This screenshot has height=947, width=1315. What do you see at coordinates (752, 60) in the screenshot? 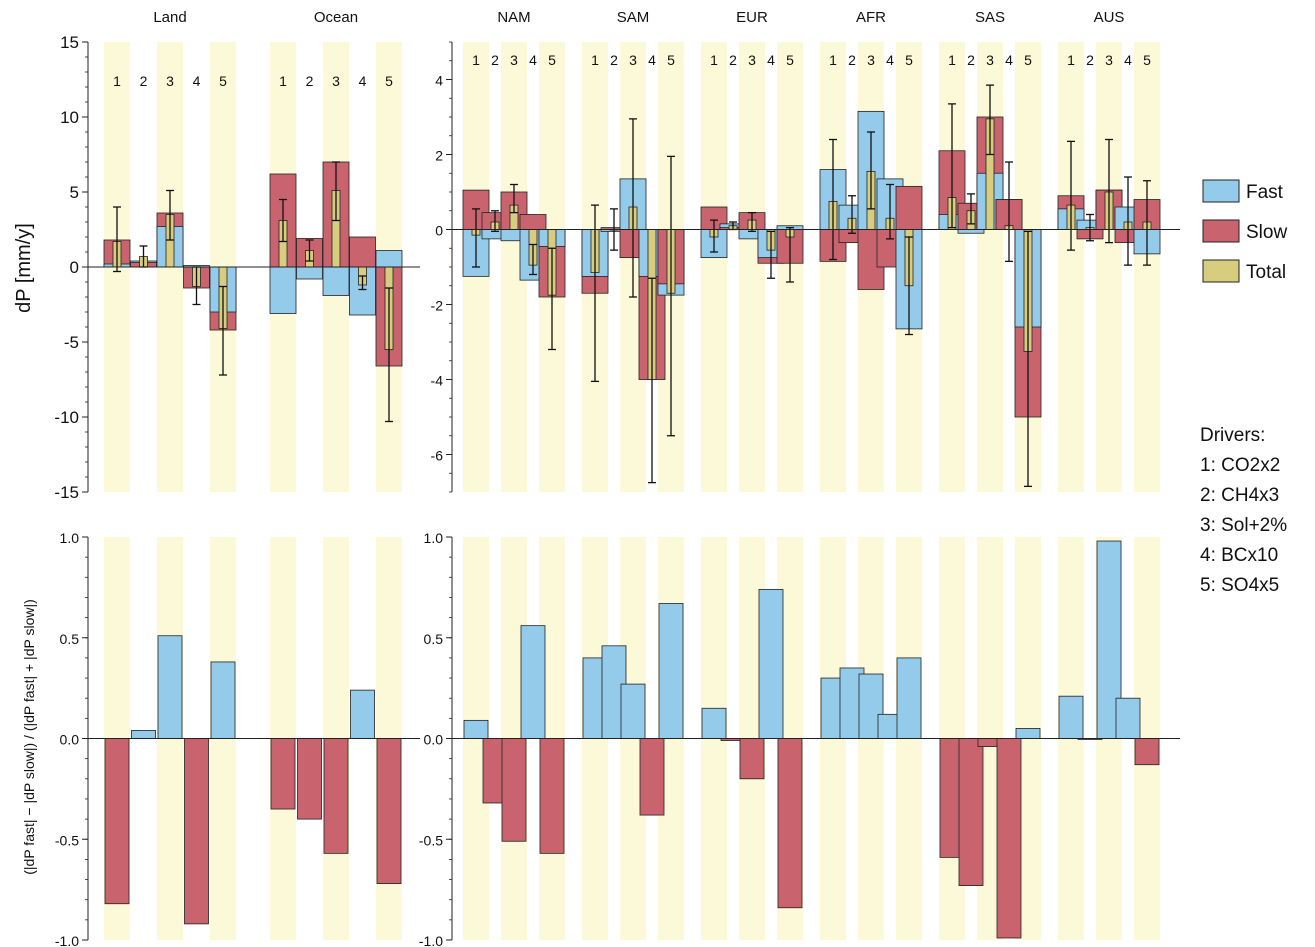
I see `driver-label-EUR-3: 3` at bounding box center [752, 60].